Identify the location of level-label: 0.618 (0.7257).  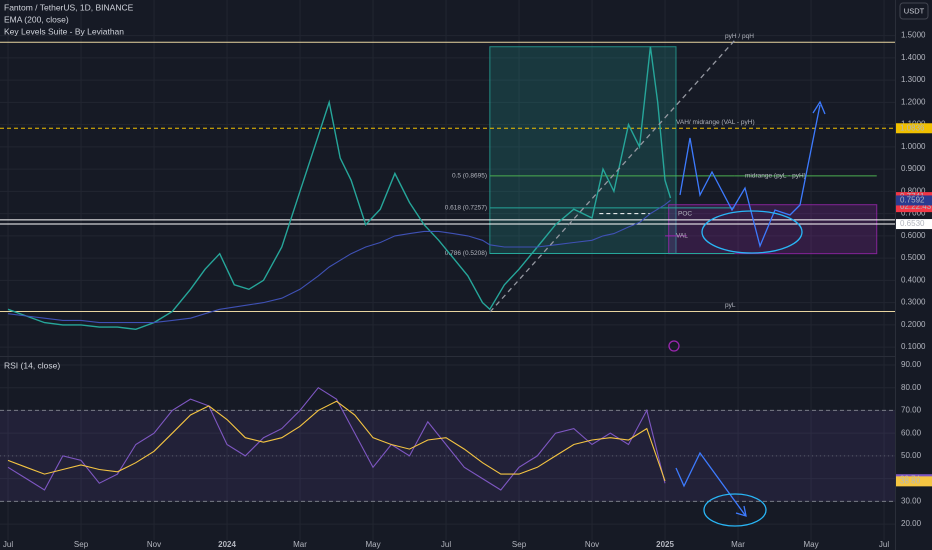
(466, 208).